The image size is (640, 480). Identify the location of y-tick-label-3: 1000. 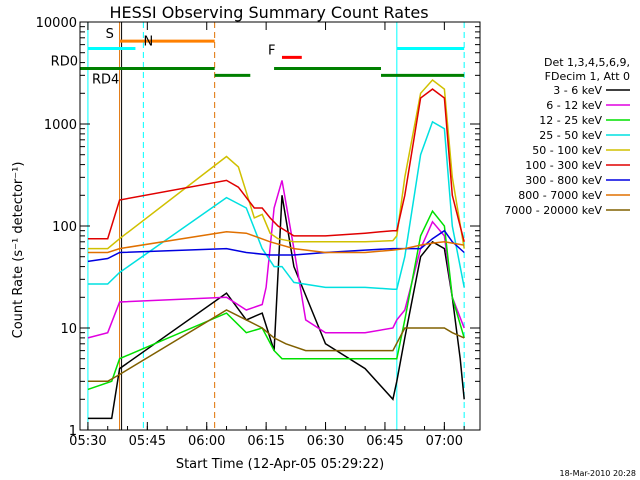
(60, 125).